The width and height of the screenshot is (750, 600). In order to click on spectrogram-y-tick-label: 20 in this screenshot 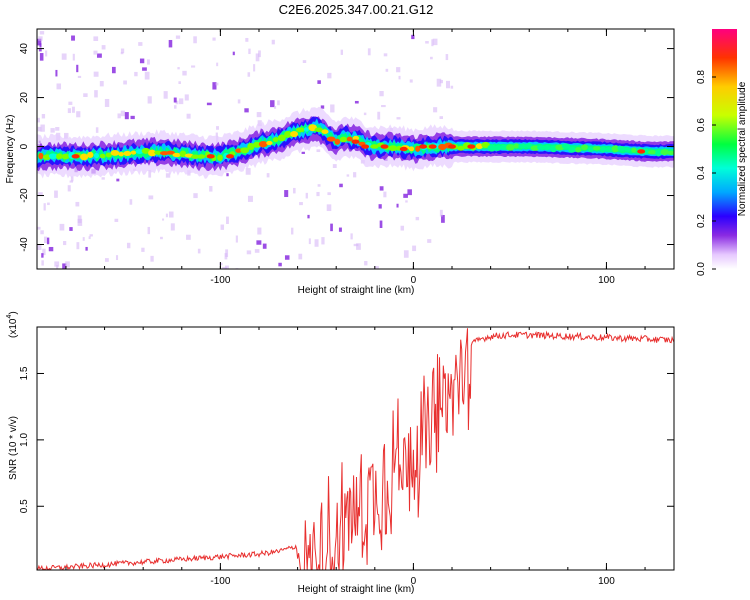, I will do `click(24, 98)`.